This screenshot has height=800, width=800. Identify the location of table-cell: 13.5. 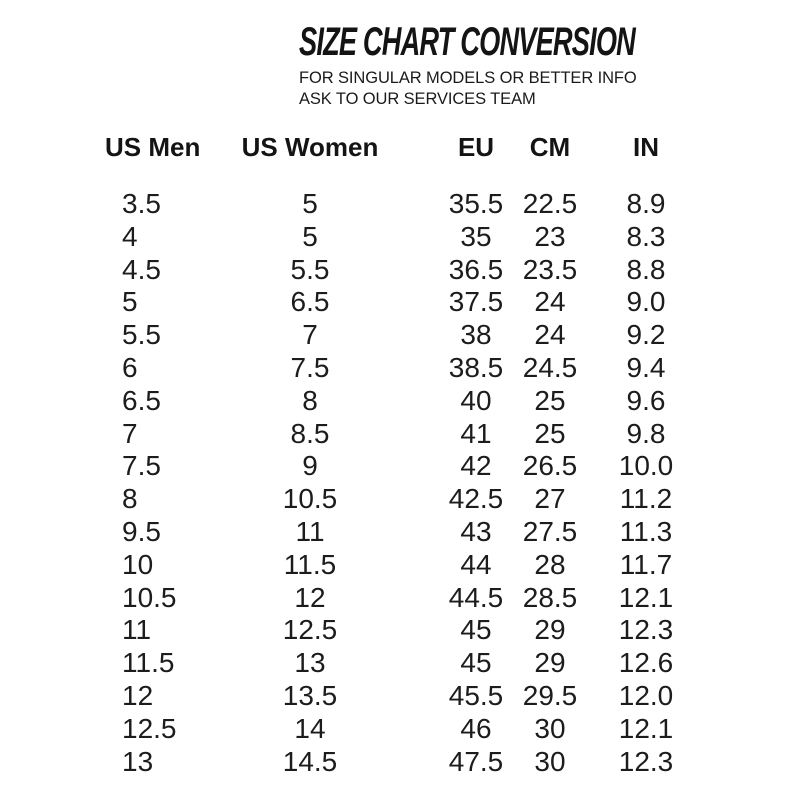
(310, 695).